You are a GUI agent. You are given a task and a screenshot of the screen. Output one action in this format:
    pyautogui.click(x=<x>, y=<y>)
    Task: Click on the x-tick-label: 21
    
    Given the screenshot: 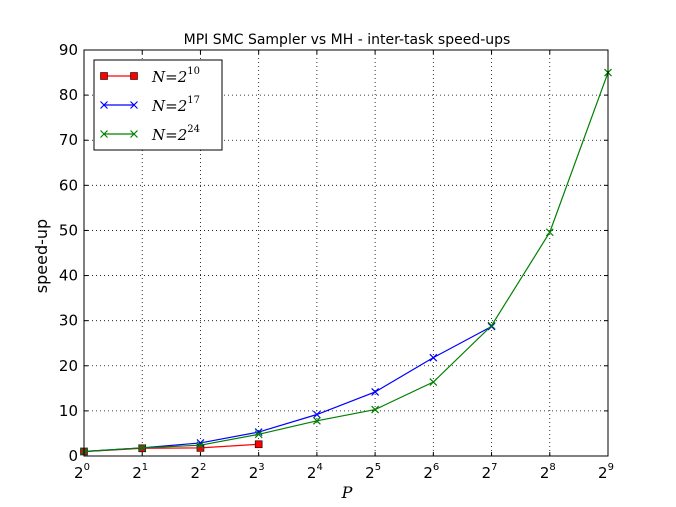 What is the action you would take?
    pyautogui.click(x=140, y=472)
    